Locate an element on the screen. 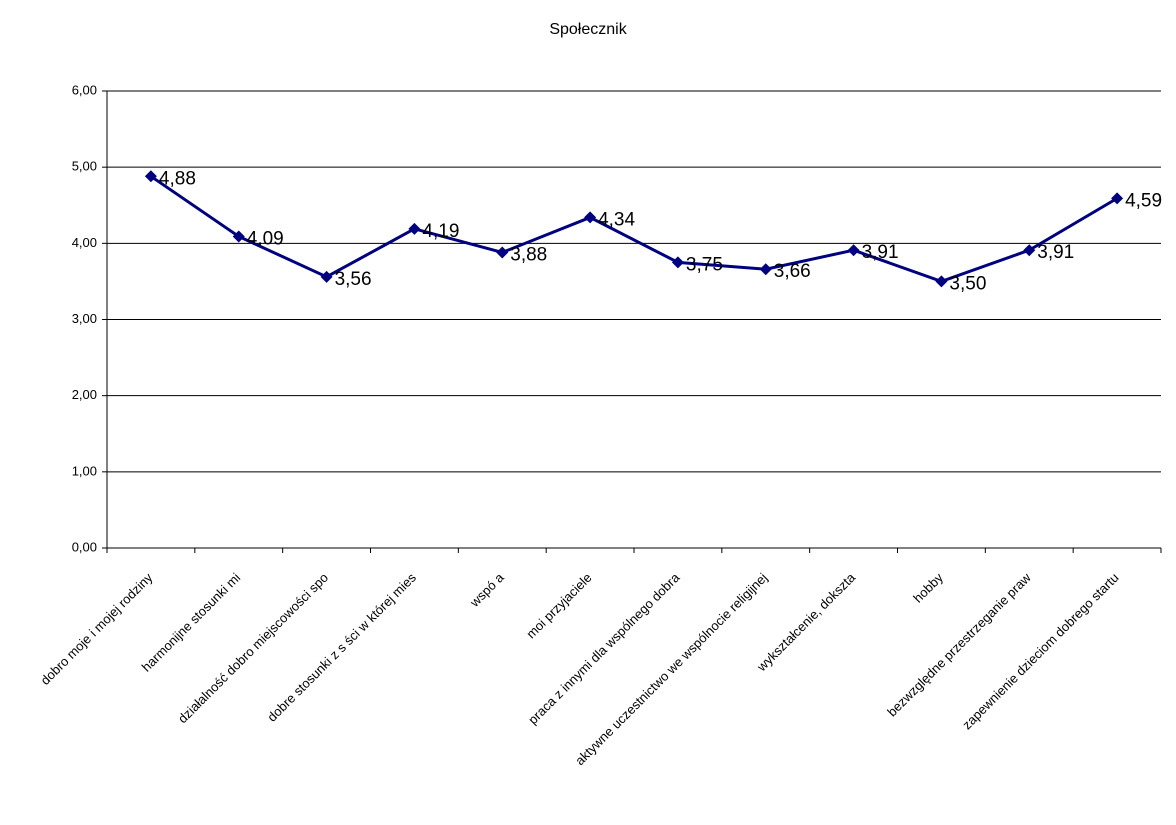 The height and width of the screenshot is (825, 1176). value-label: 3,56 is located at coordinates (353, 279).